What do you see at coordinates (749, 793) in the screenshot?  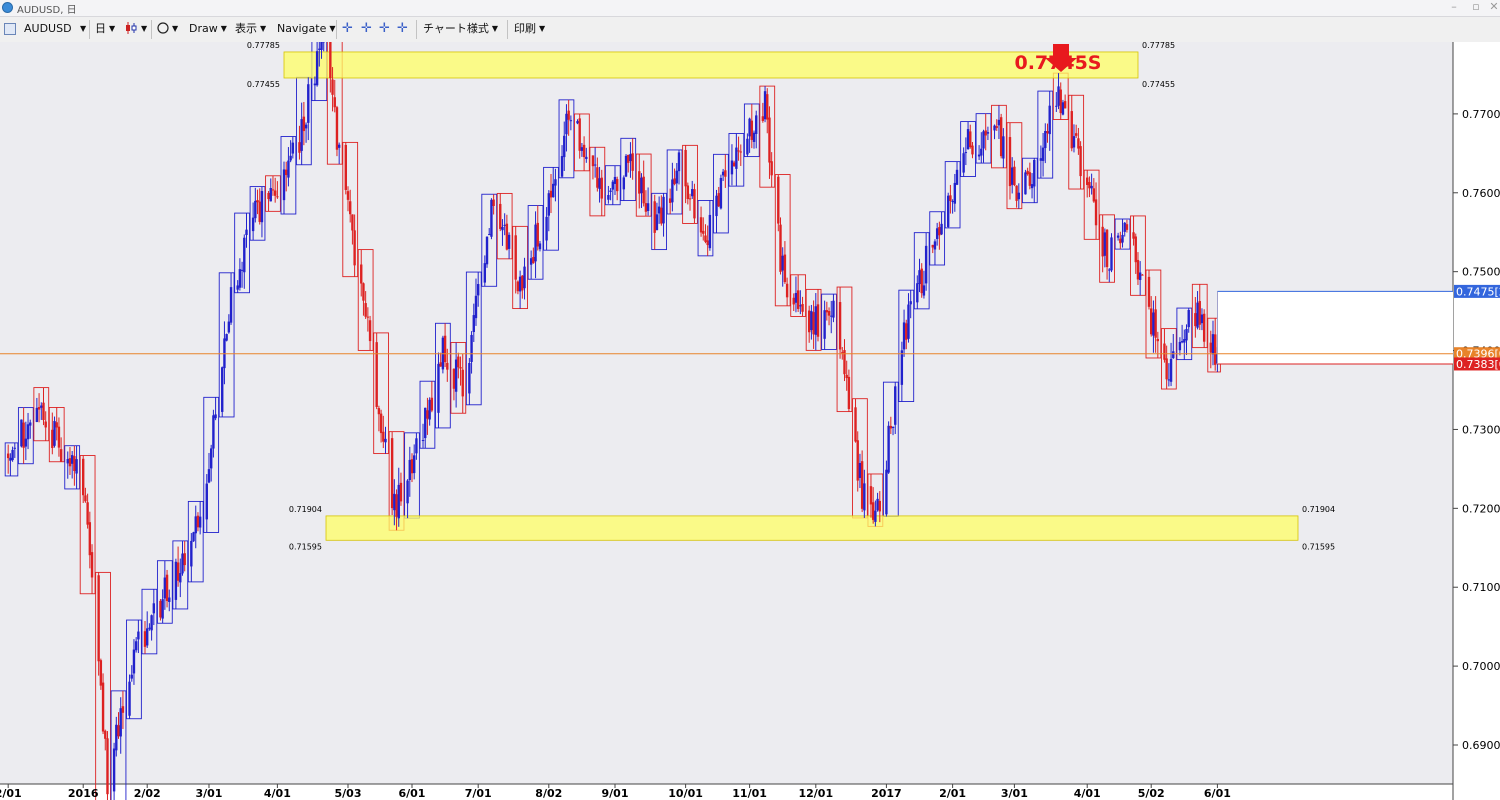 I see `x-tick-label: 11/01` at bounding box center [749, 793].